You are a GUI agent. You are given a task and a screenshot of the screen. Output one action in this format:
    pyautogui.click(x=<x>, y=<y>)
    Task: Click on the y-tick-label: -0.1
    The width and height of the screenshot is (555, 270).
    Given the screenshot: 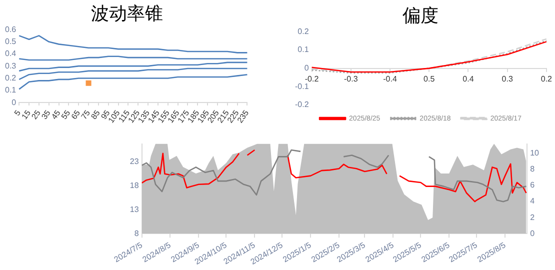 What is the action you would take?
    pyautogui.click(x=302, y=86)
    